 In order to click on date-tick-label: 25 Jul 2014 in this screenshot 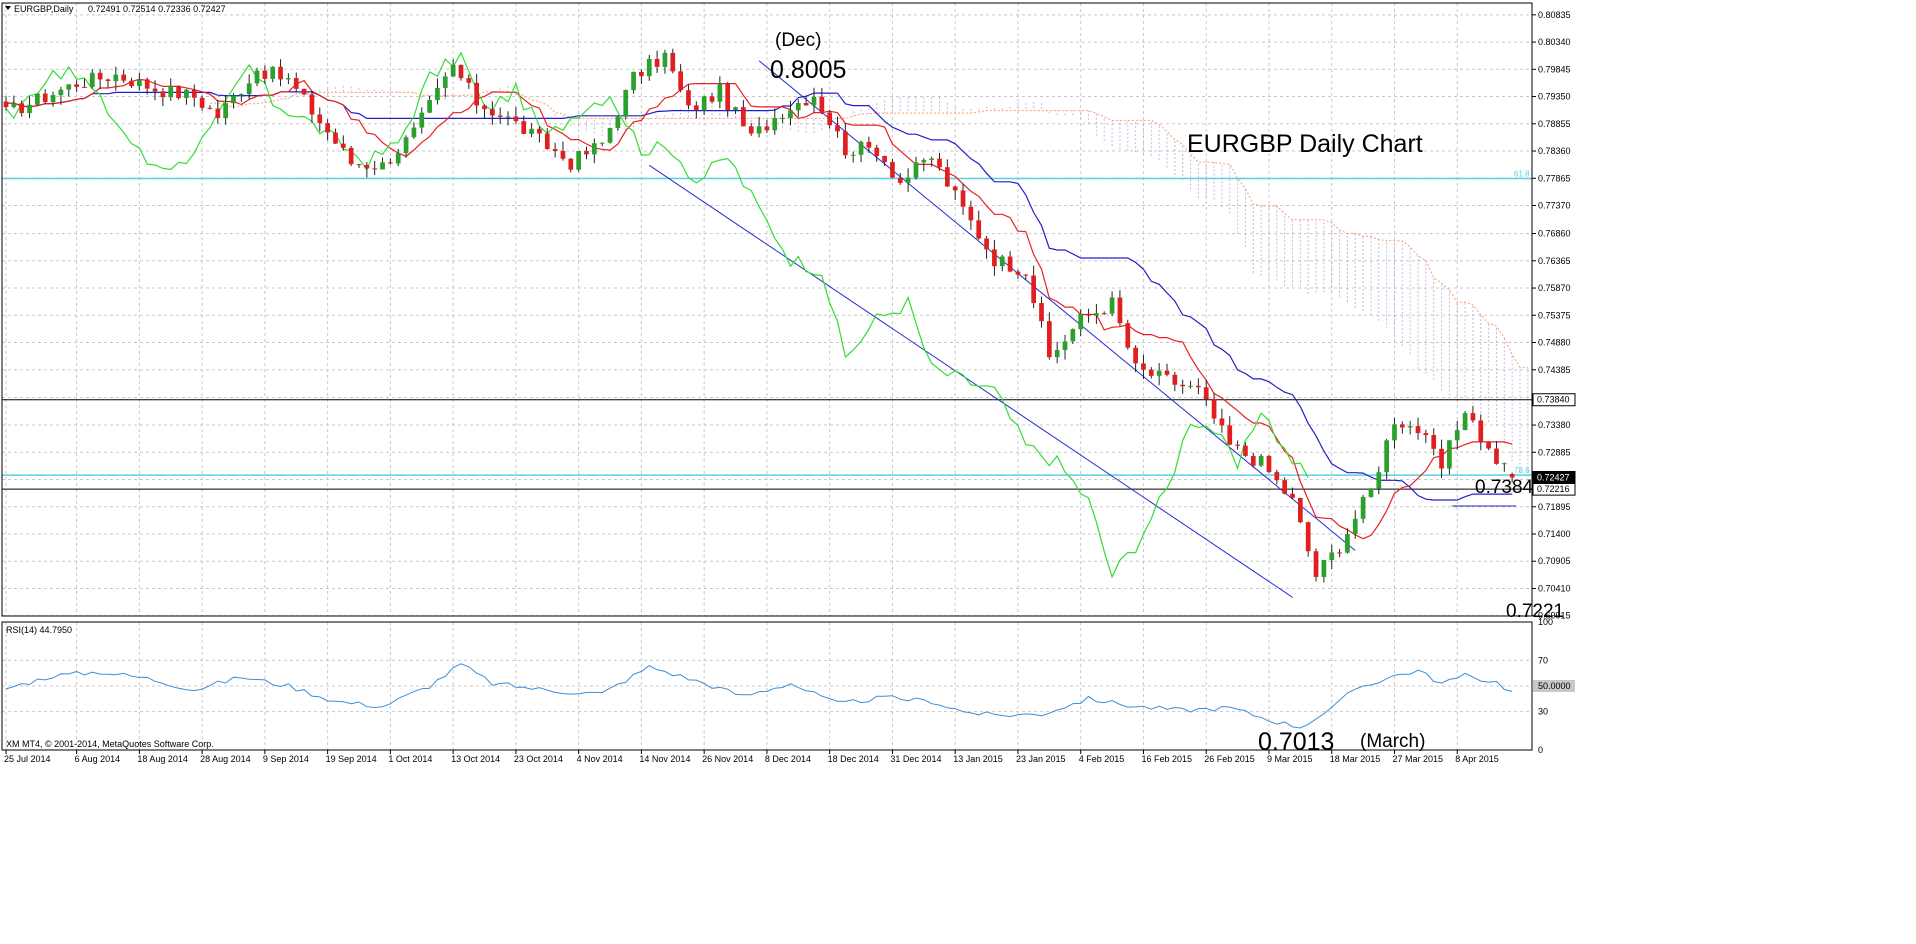, I will do `click(27, 759)`.